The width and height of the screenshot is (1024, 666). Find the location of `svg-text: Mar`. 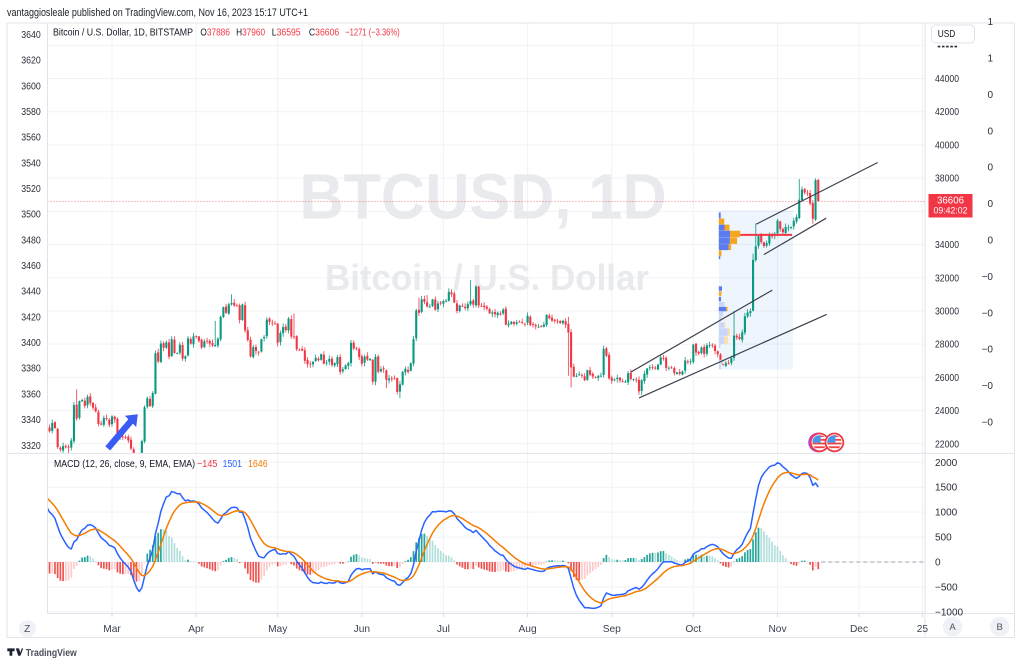

svg-text: Mar is located at coordinates (112, 629).